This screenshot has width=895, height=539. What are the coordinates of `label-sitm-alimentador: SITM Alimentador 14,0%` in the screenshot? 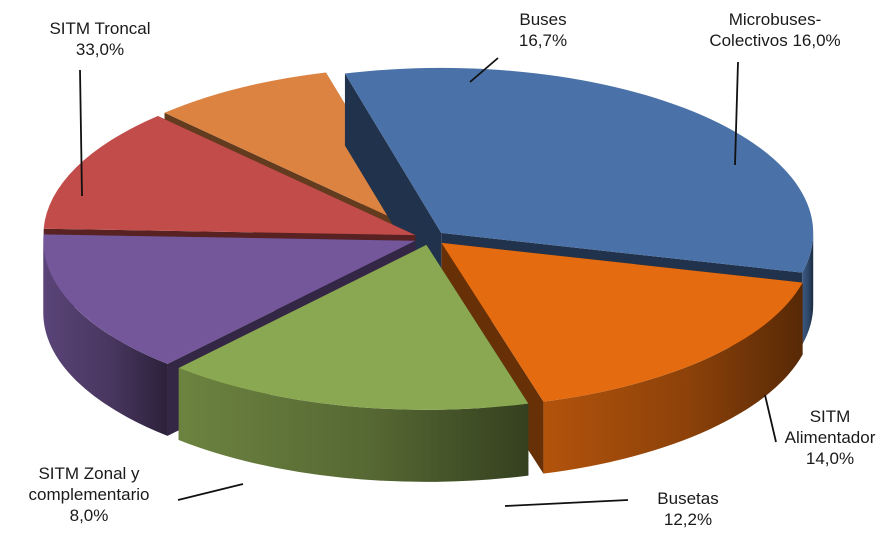 It's located at (830, 437).